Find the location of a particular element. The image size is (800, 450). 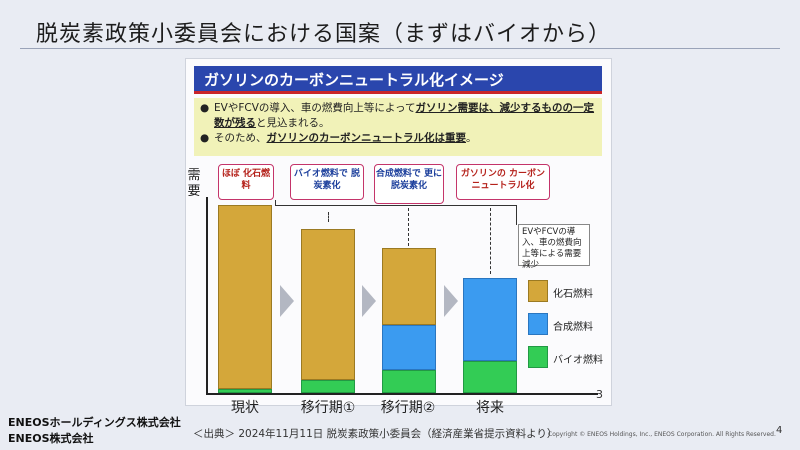

category-label-transition-1: 移行期① is located at coordinates (328, 408).